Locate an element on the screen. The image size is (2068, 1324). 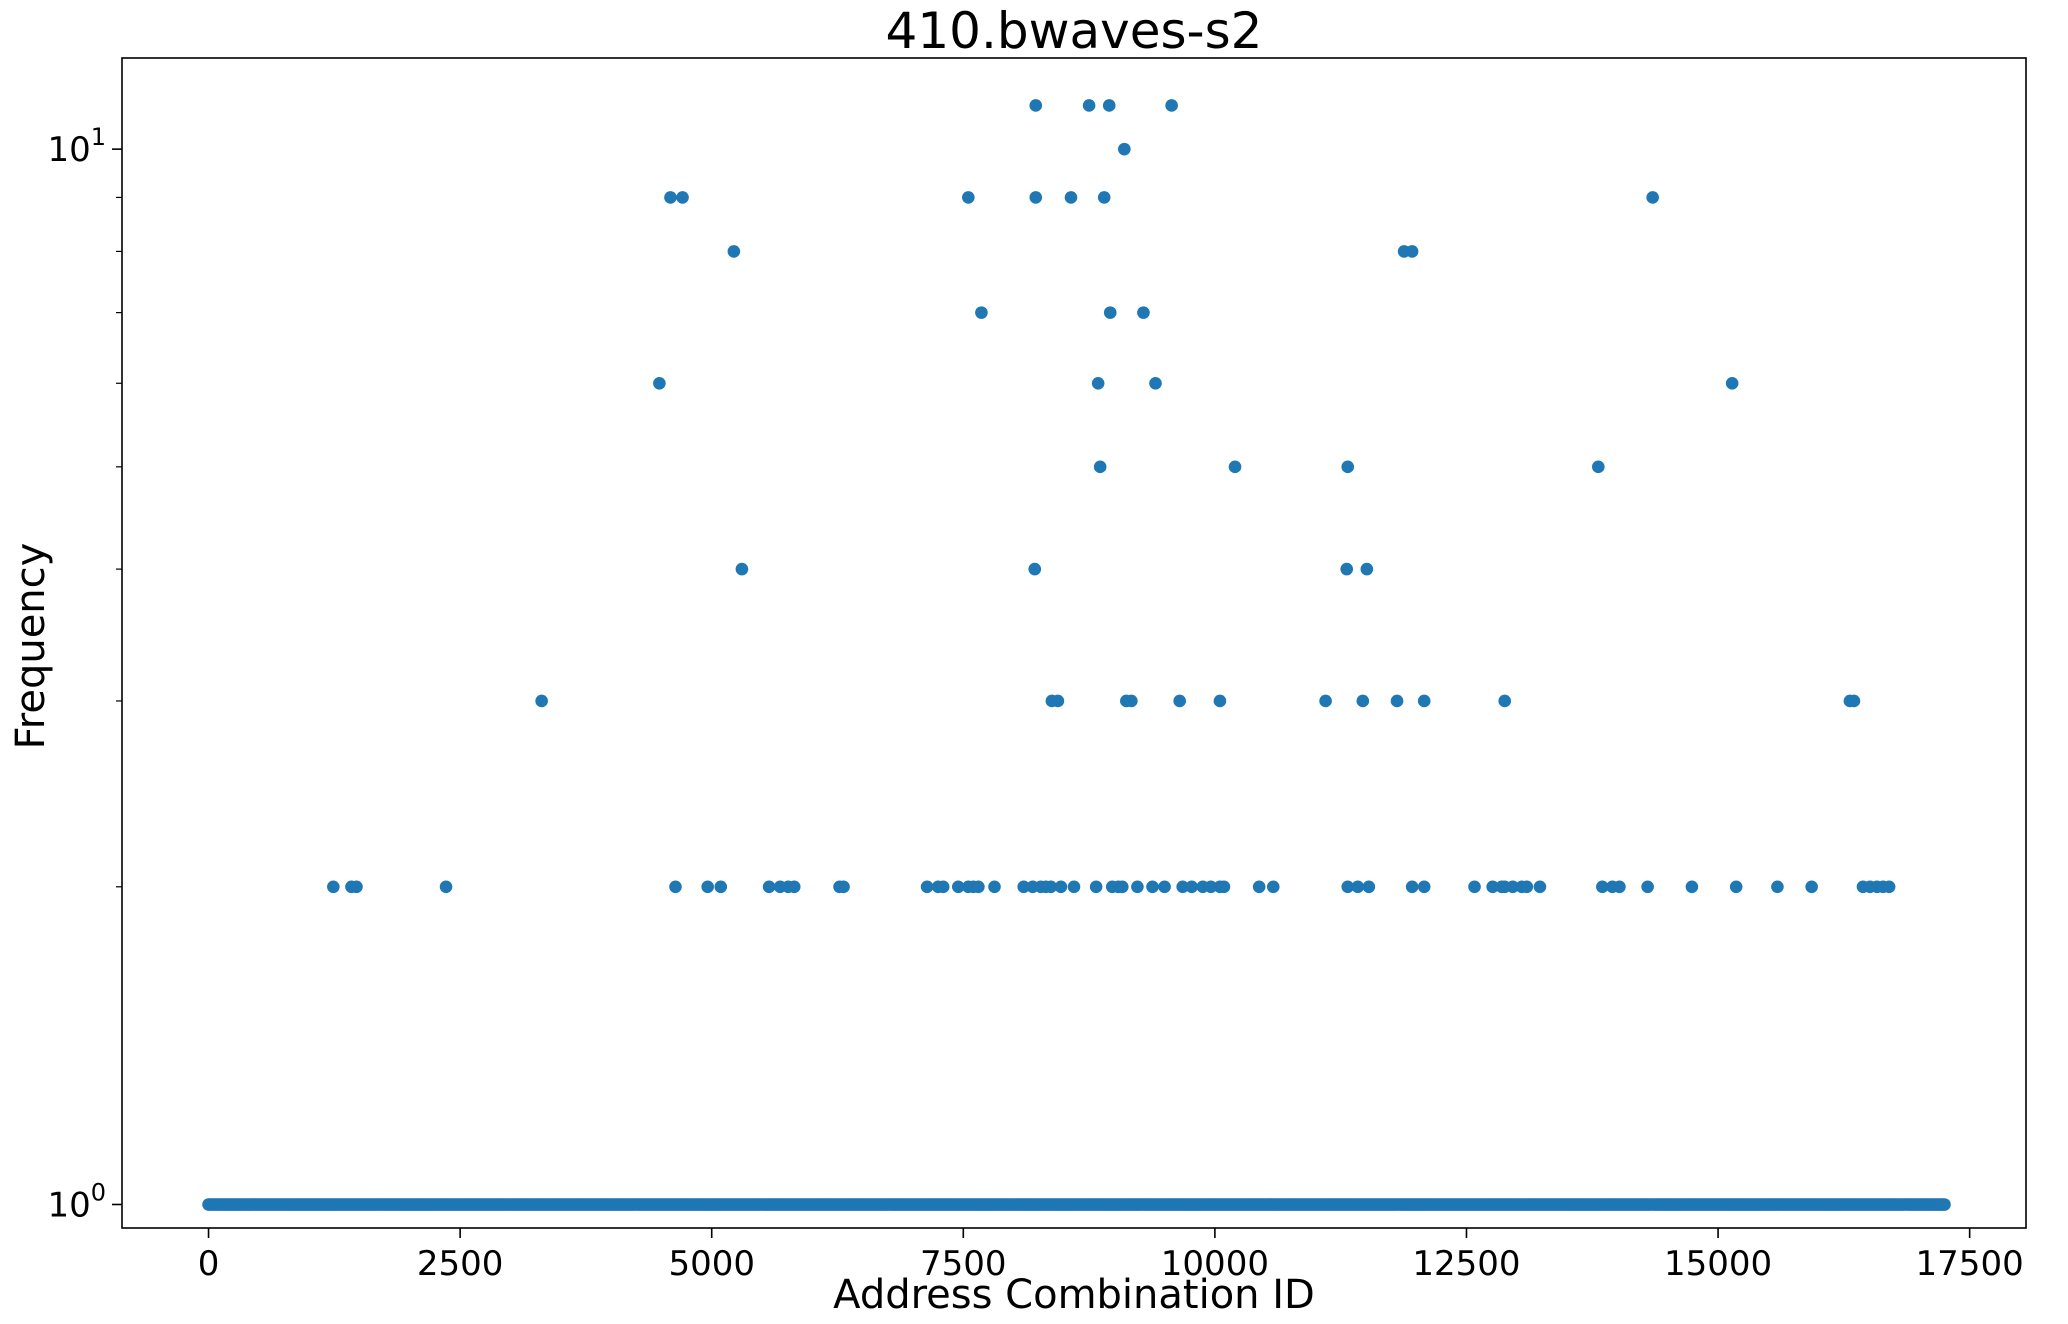
x-tick-label: 5000 is located at coordinates (711, 1264).